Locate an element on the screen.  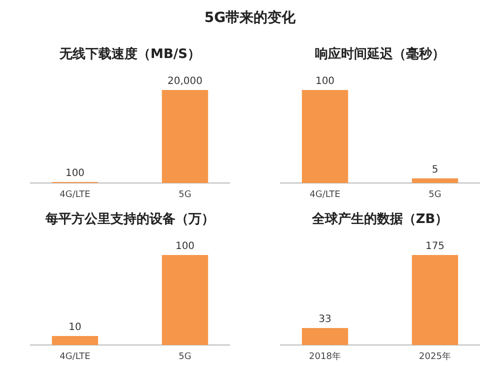
data-label: 5 is located at coordinates (435, 170).